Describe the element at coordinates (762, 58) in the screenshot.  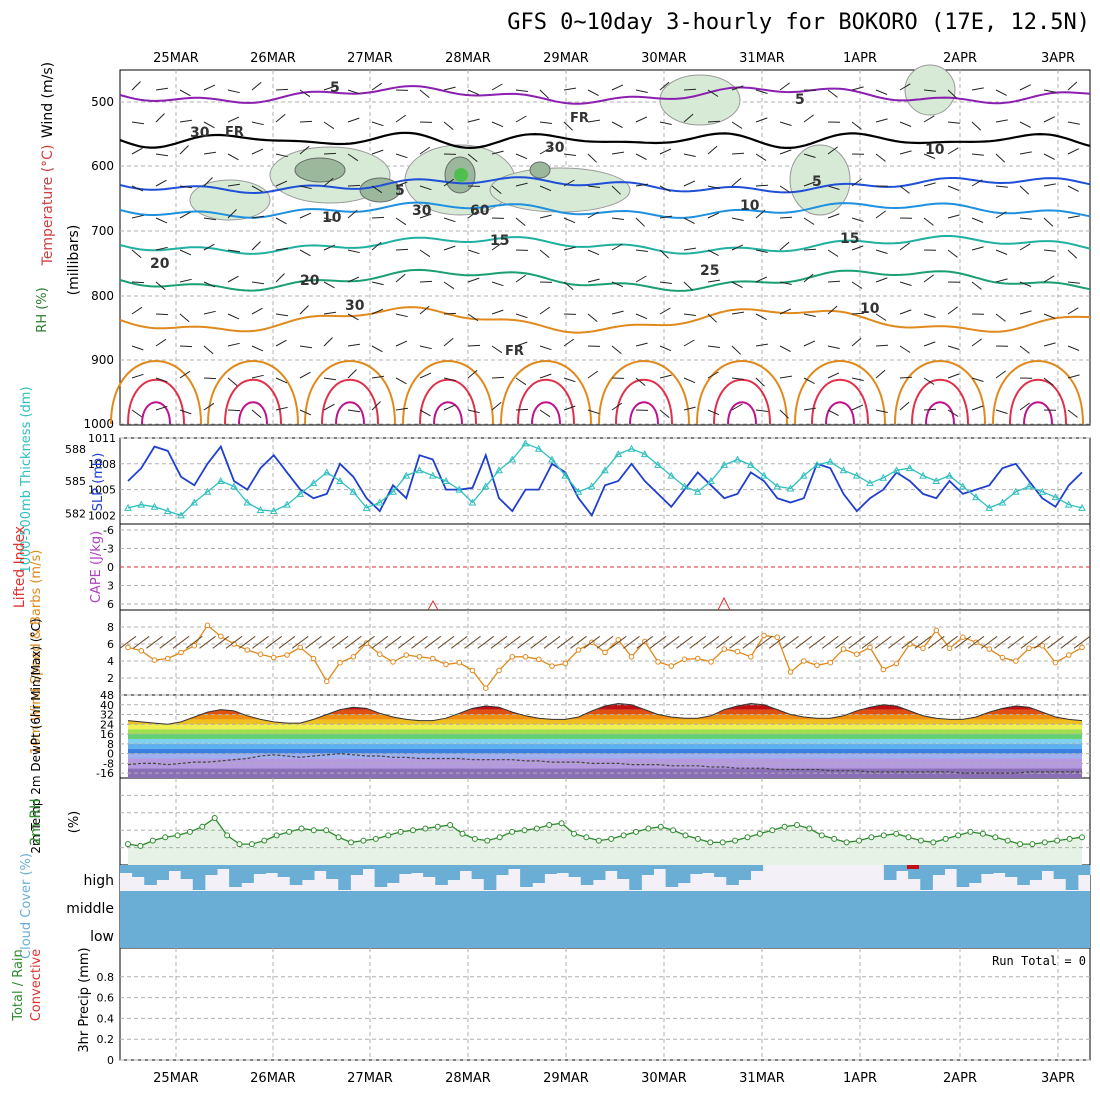
I see `date-label-top: 31MAR` at that location.